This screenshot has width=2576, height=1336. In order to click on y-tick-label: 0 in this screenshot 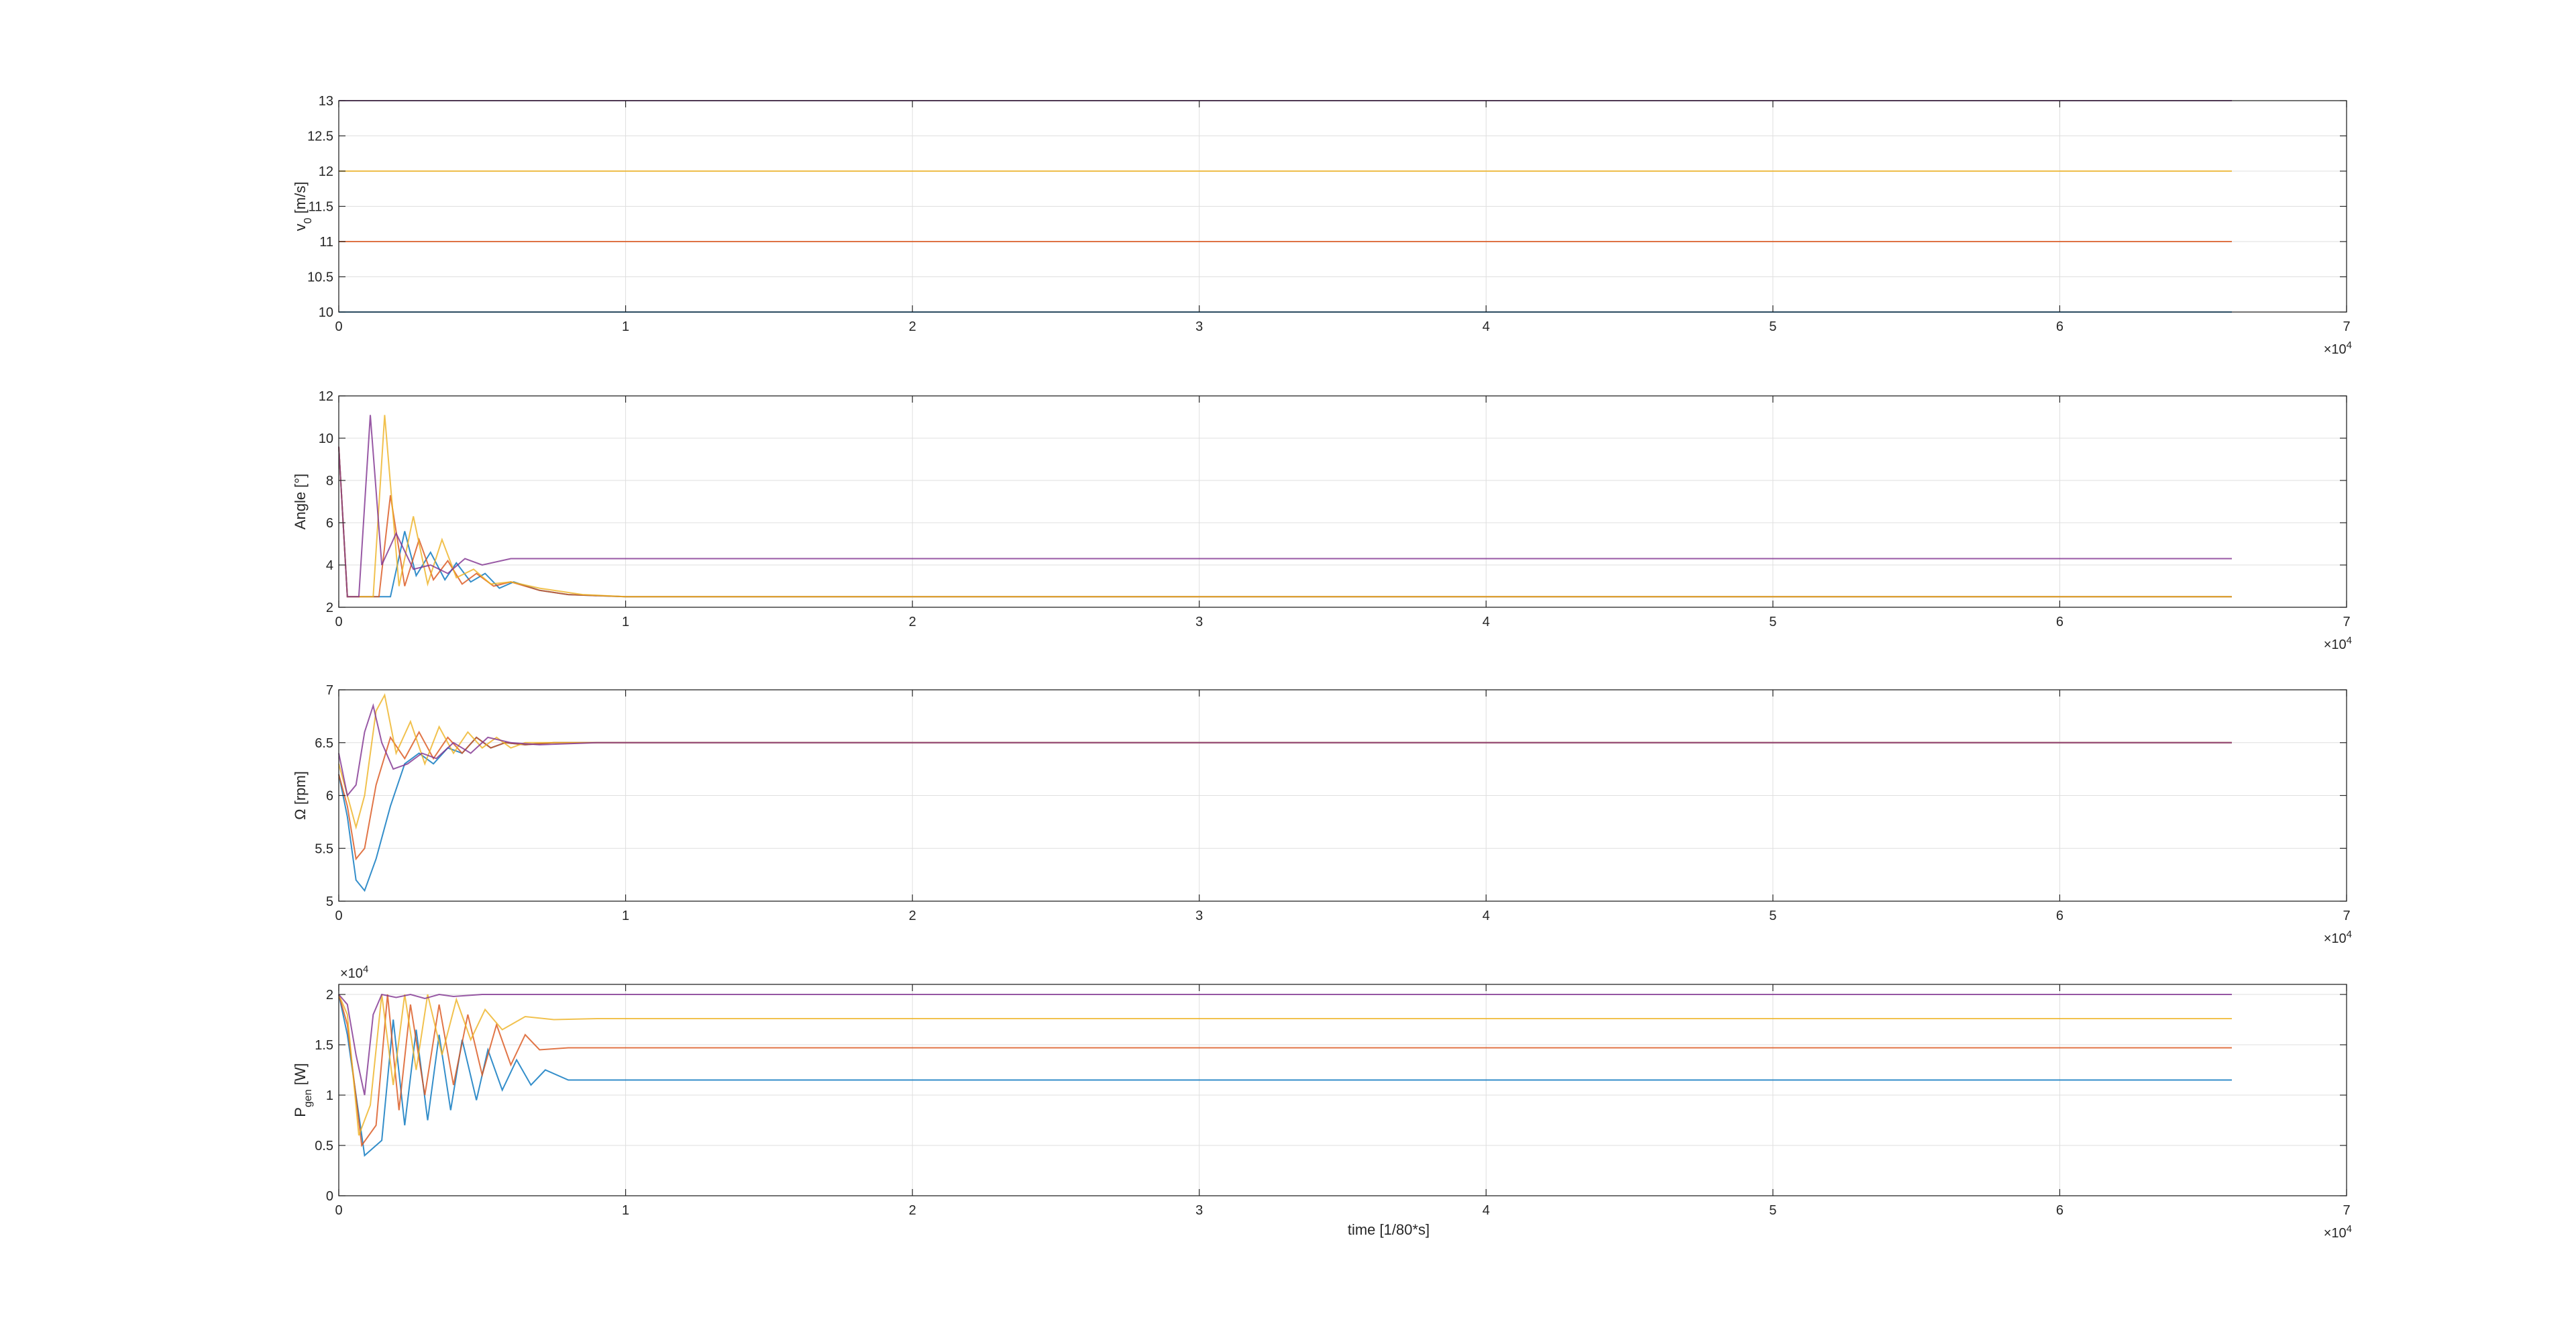, I will do `click(329, 1196)`.